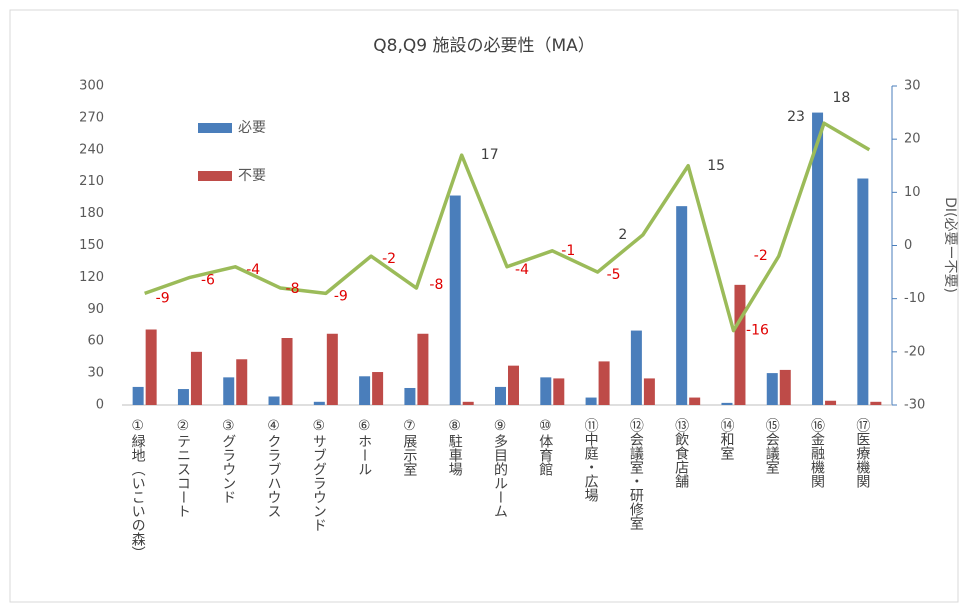 The width and height of the screenshot is (968, 616). Describe the element at coordinates (568, 251) in the screenshot. I see `data-label: -1` at that location.